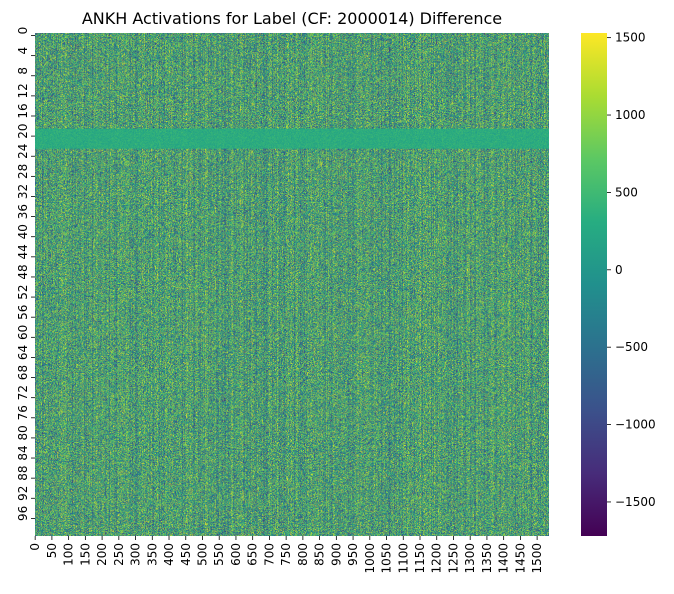 The width and height of the screenshot is (674, 594). Describe the element at coordinates (23, 130) in the screenshot. I see `y-tick-label: 20` at that location.